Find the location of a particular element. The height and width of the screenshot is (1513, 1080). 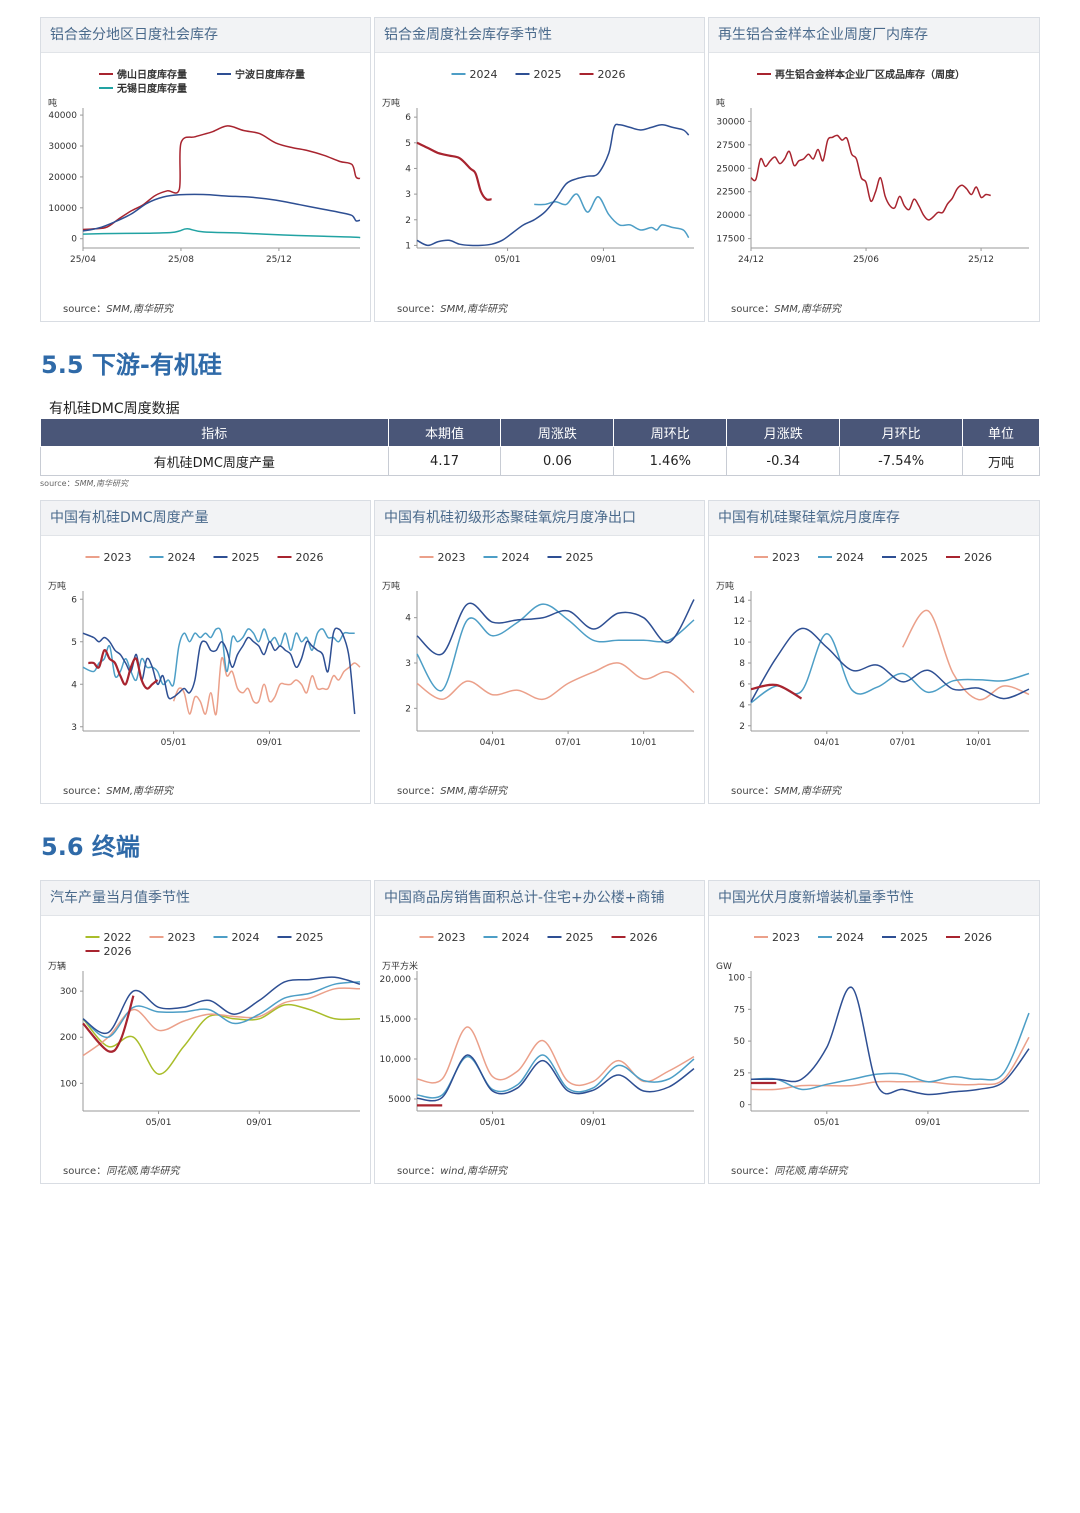

table-cell: -7.54% is located at coordinates (901, 461).